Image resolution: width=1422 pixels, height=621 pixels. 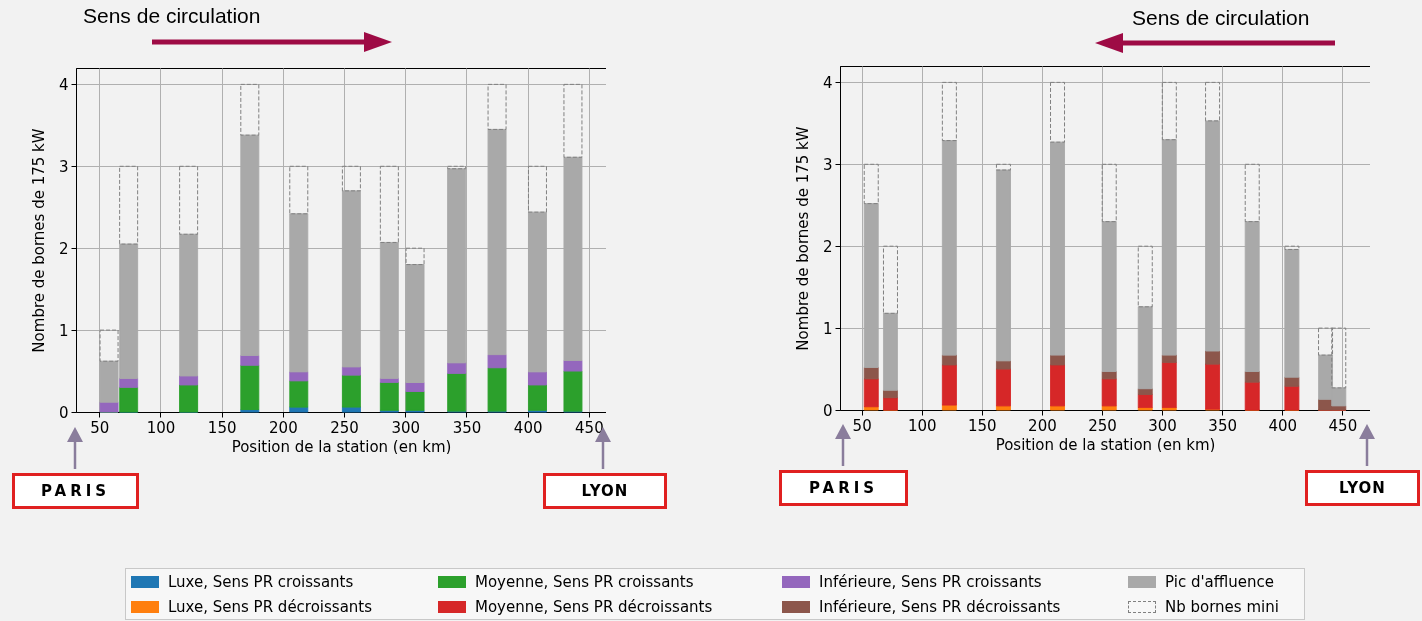 I want to click on legend-label: Inférieure, Sens PR décroissants, so click(x=940, y=607).